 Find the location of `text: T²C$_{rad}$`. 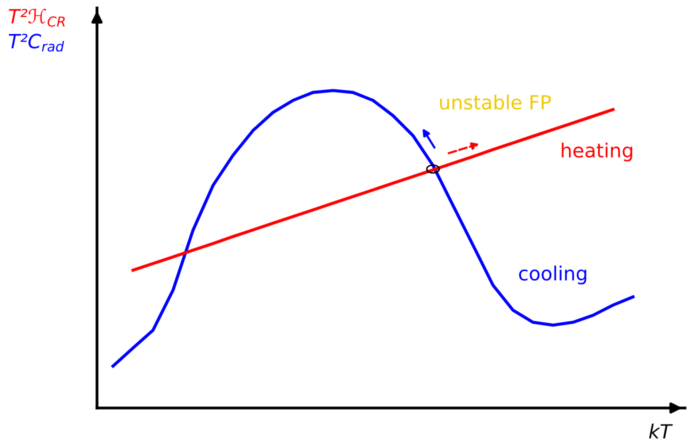

text: T²C$_{rad}$ is located at coordinates (36, 43).